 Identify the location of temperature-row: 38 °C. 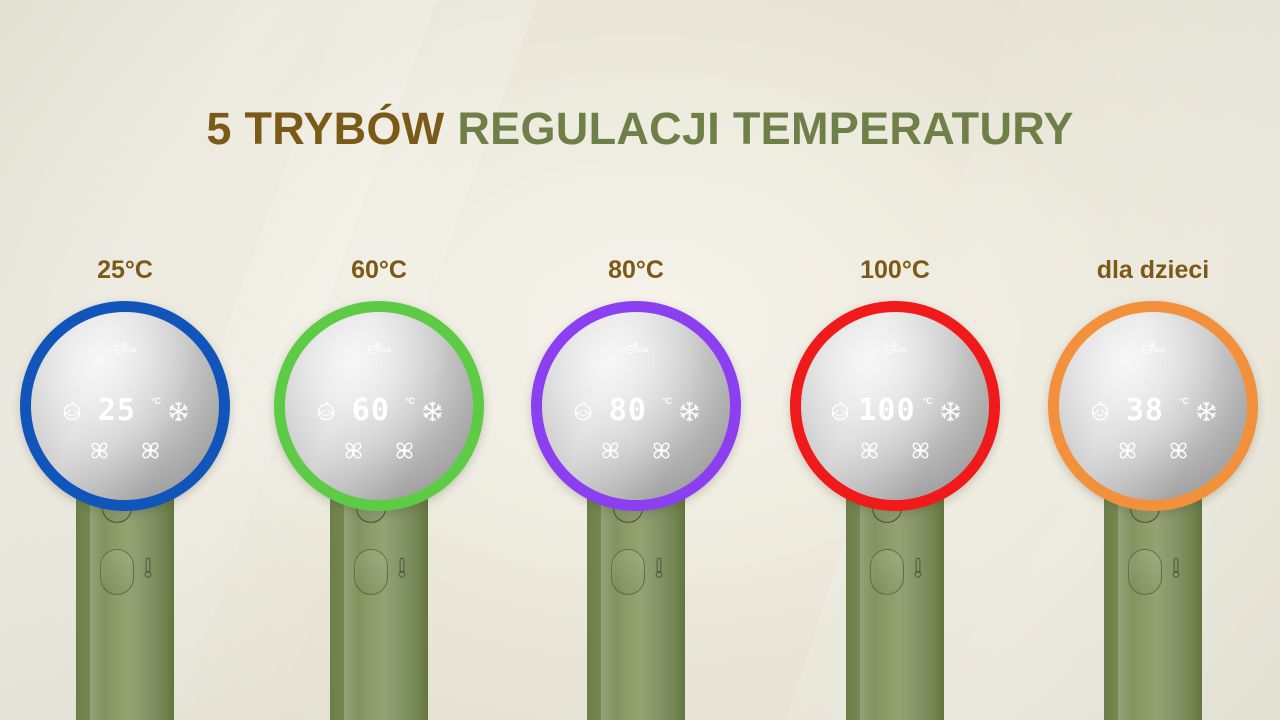
(1153, 411).